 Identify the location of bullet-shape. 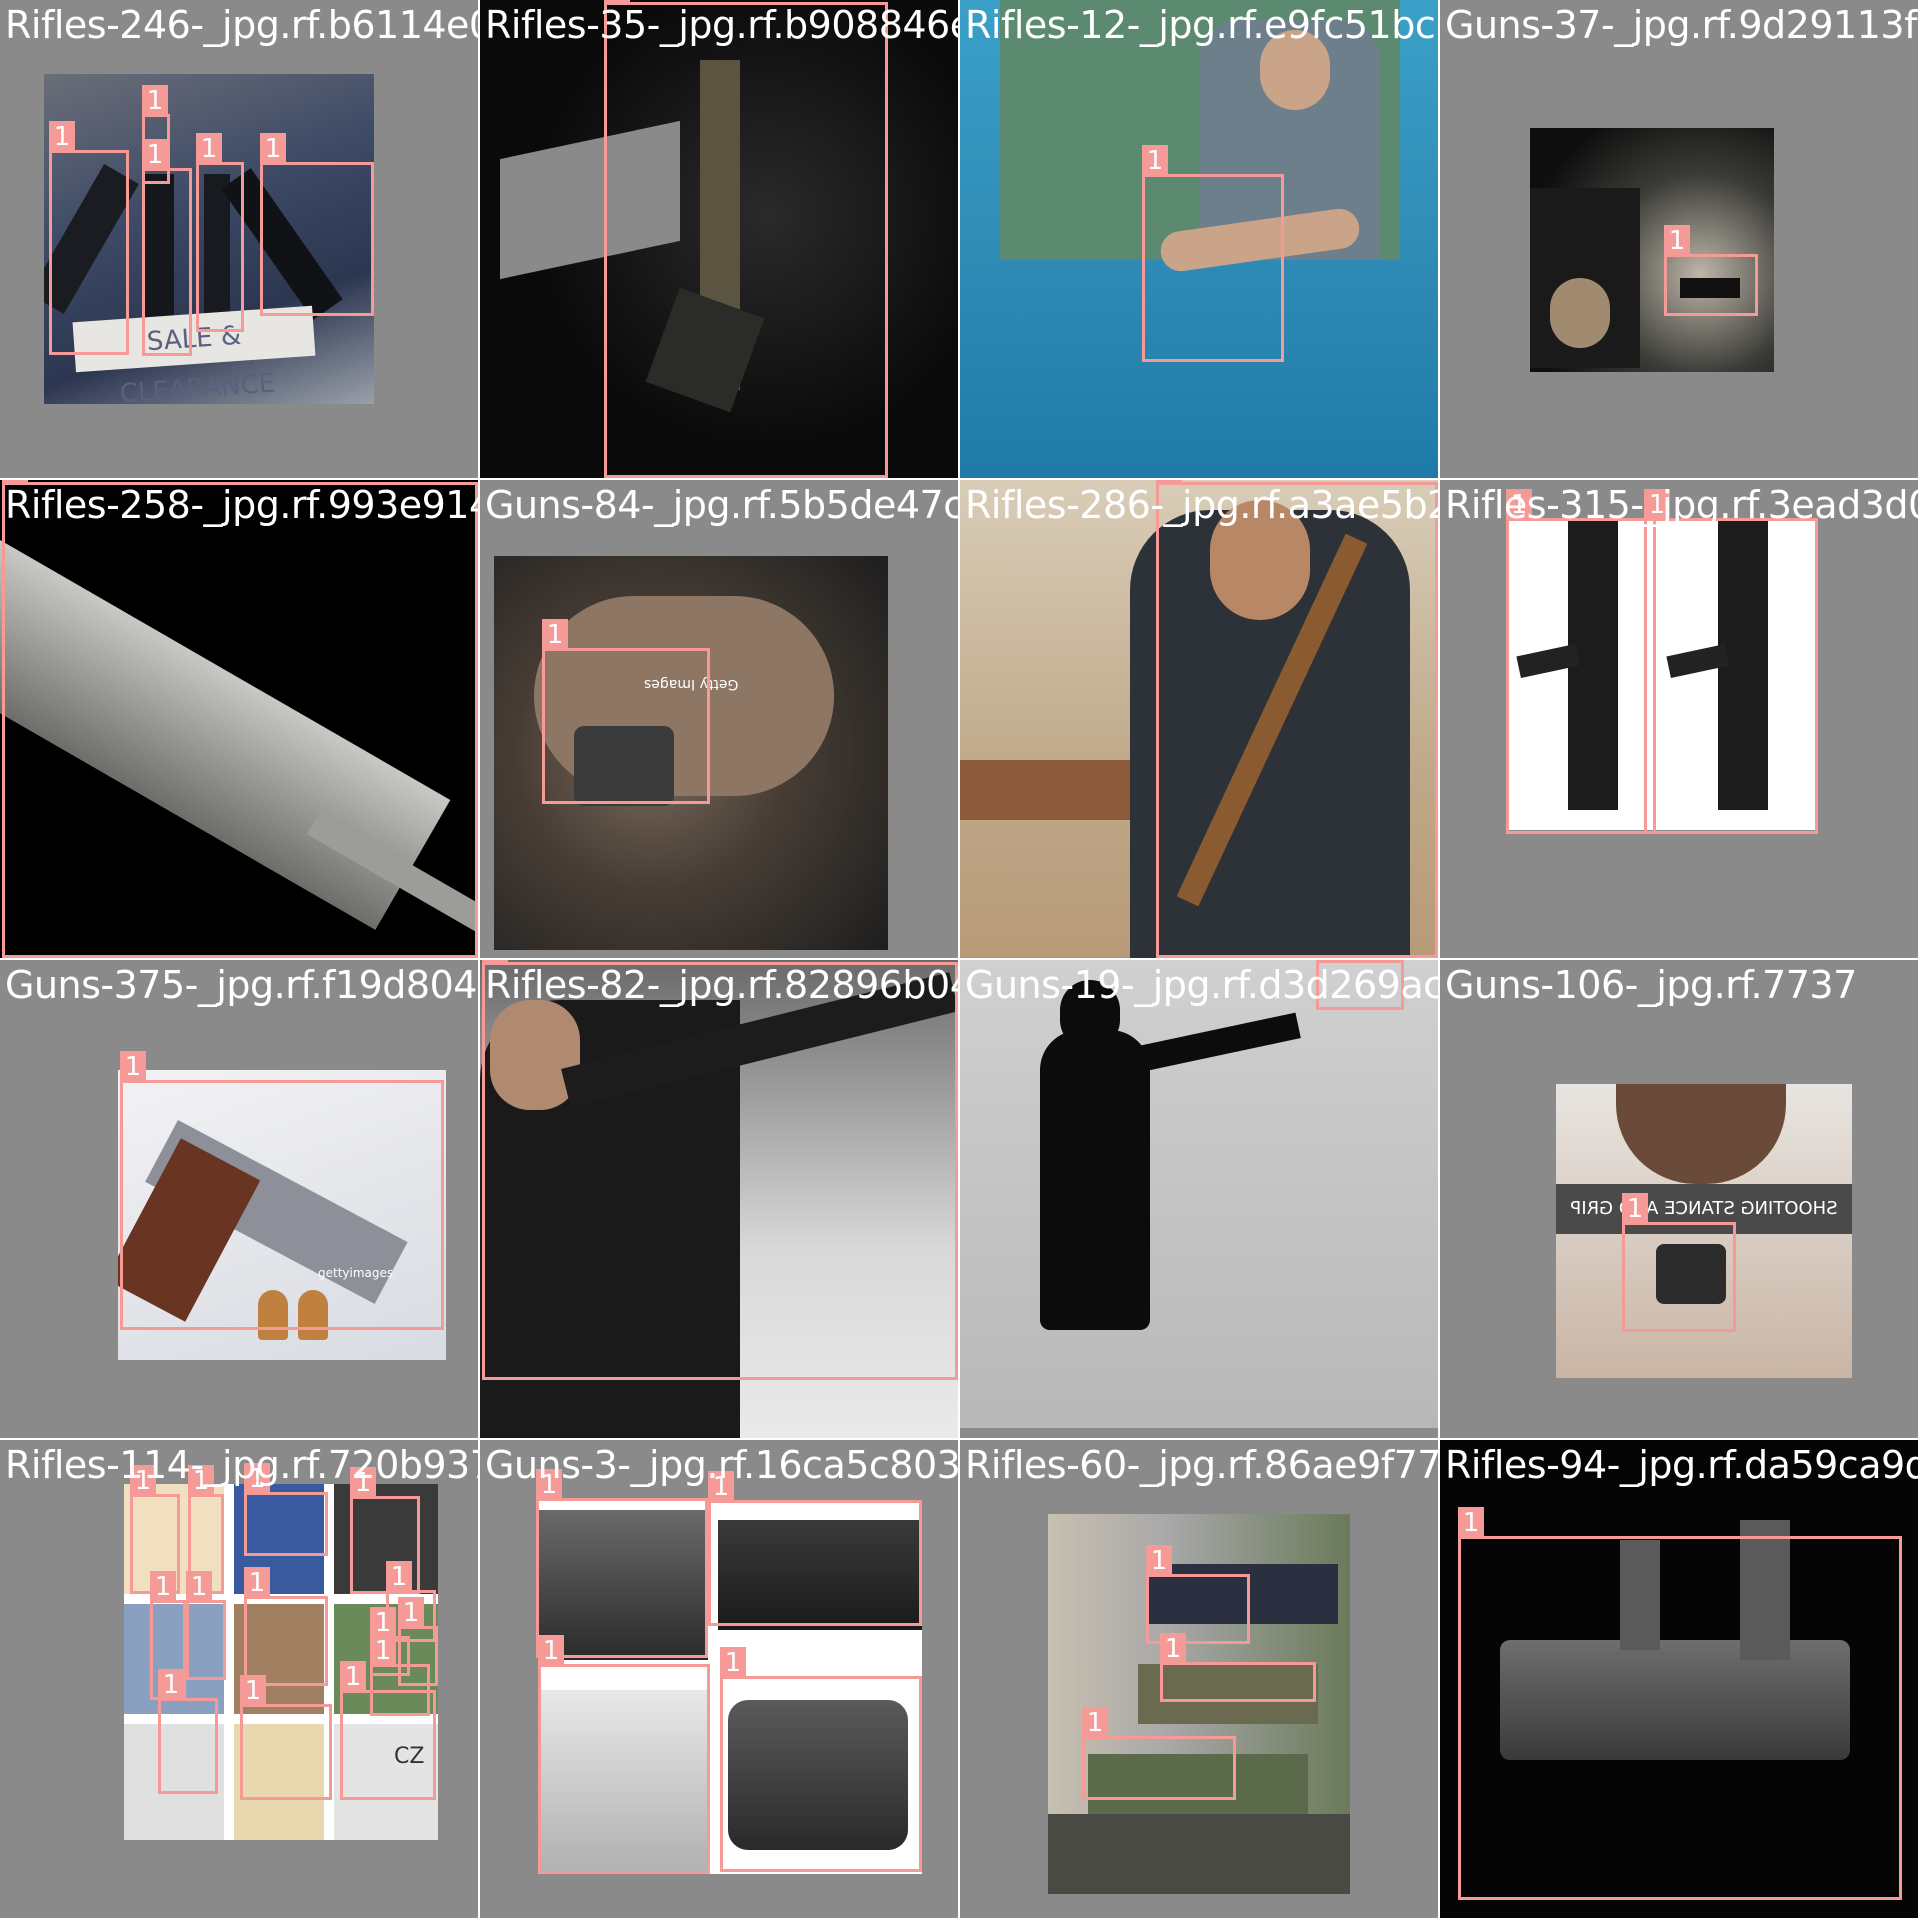
(273, 1315).